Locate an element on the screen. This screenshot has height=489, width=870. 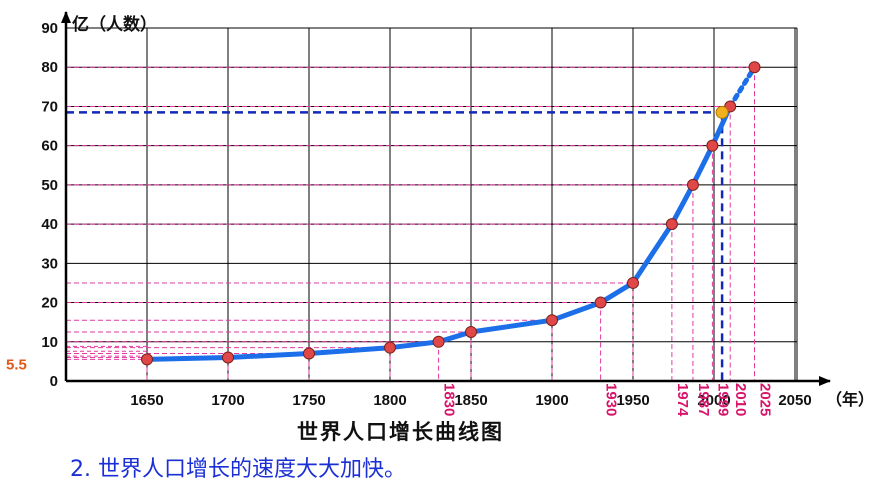
x-tick-label: 1950 is located at coordinates (632, 400).